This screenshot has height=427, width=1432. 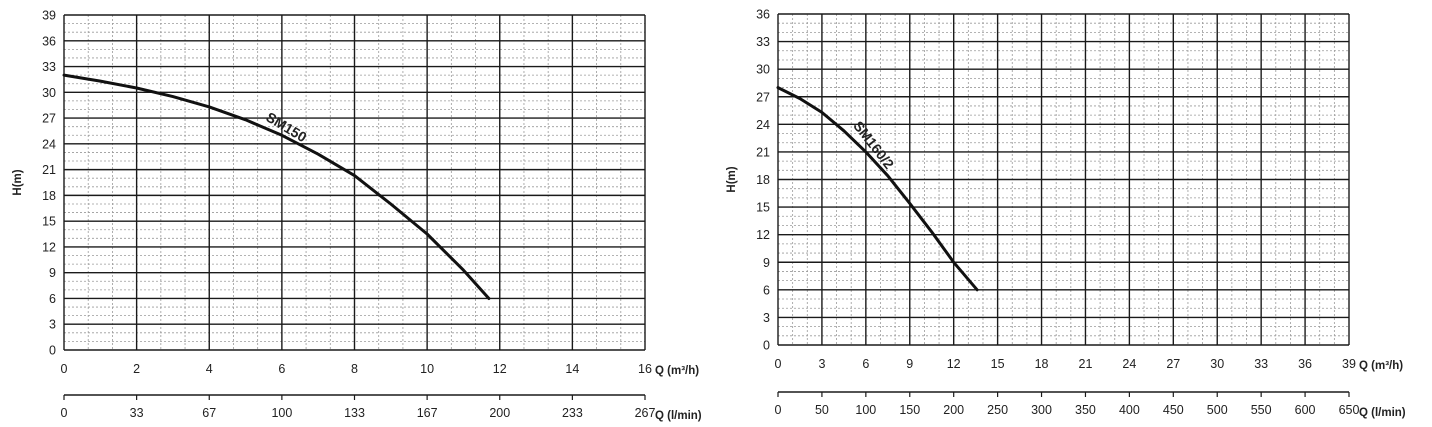 I want to click on secondary-x-tick-label: 650, so click(x=1349, y=410).